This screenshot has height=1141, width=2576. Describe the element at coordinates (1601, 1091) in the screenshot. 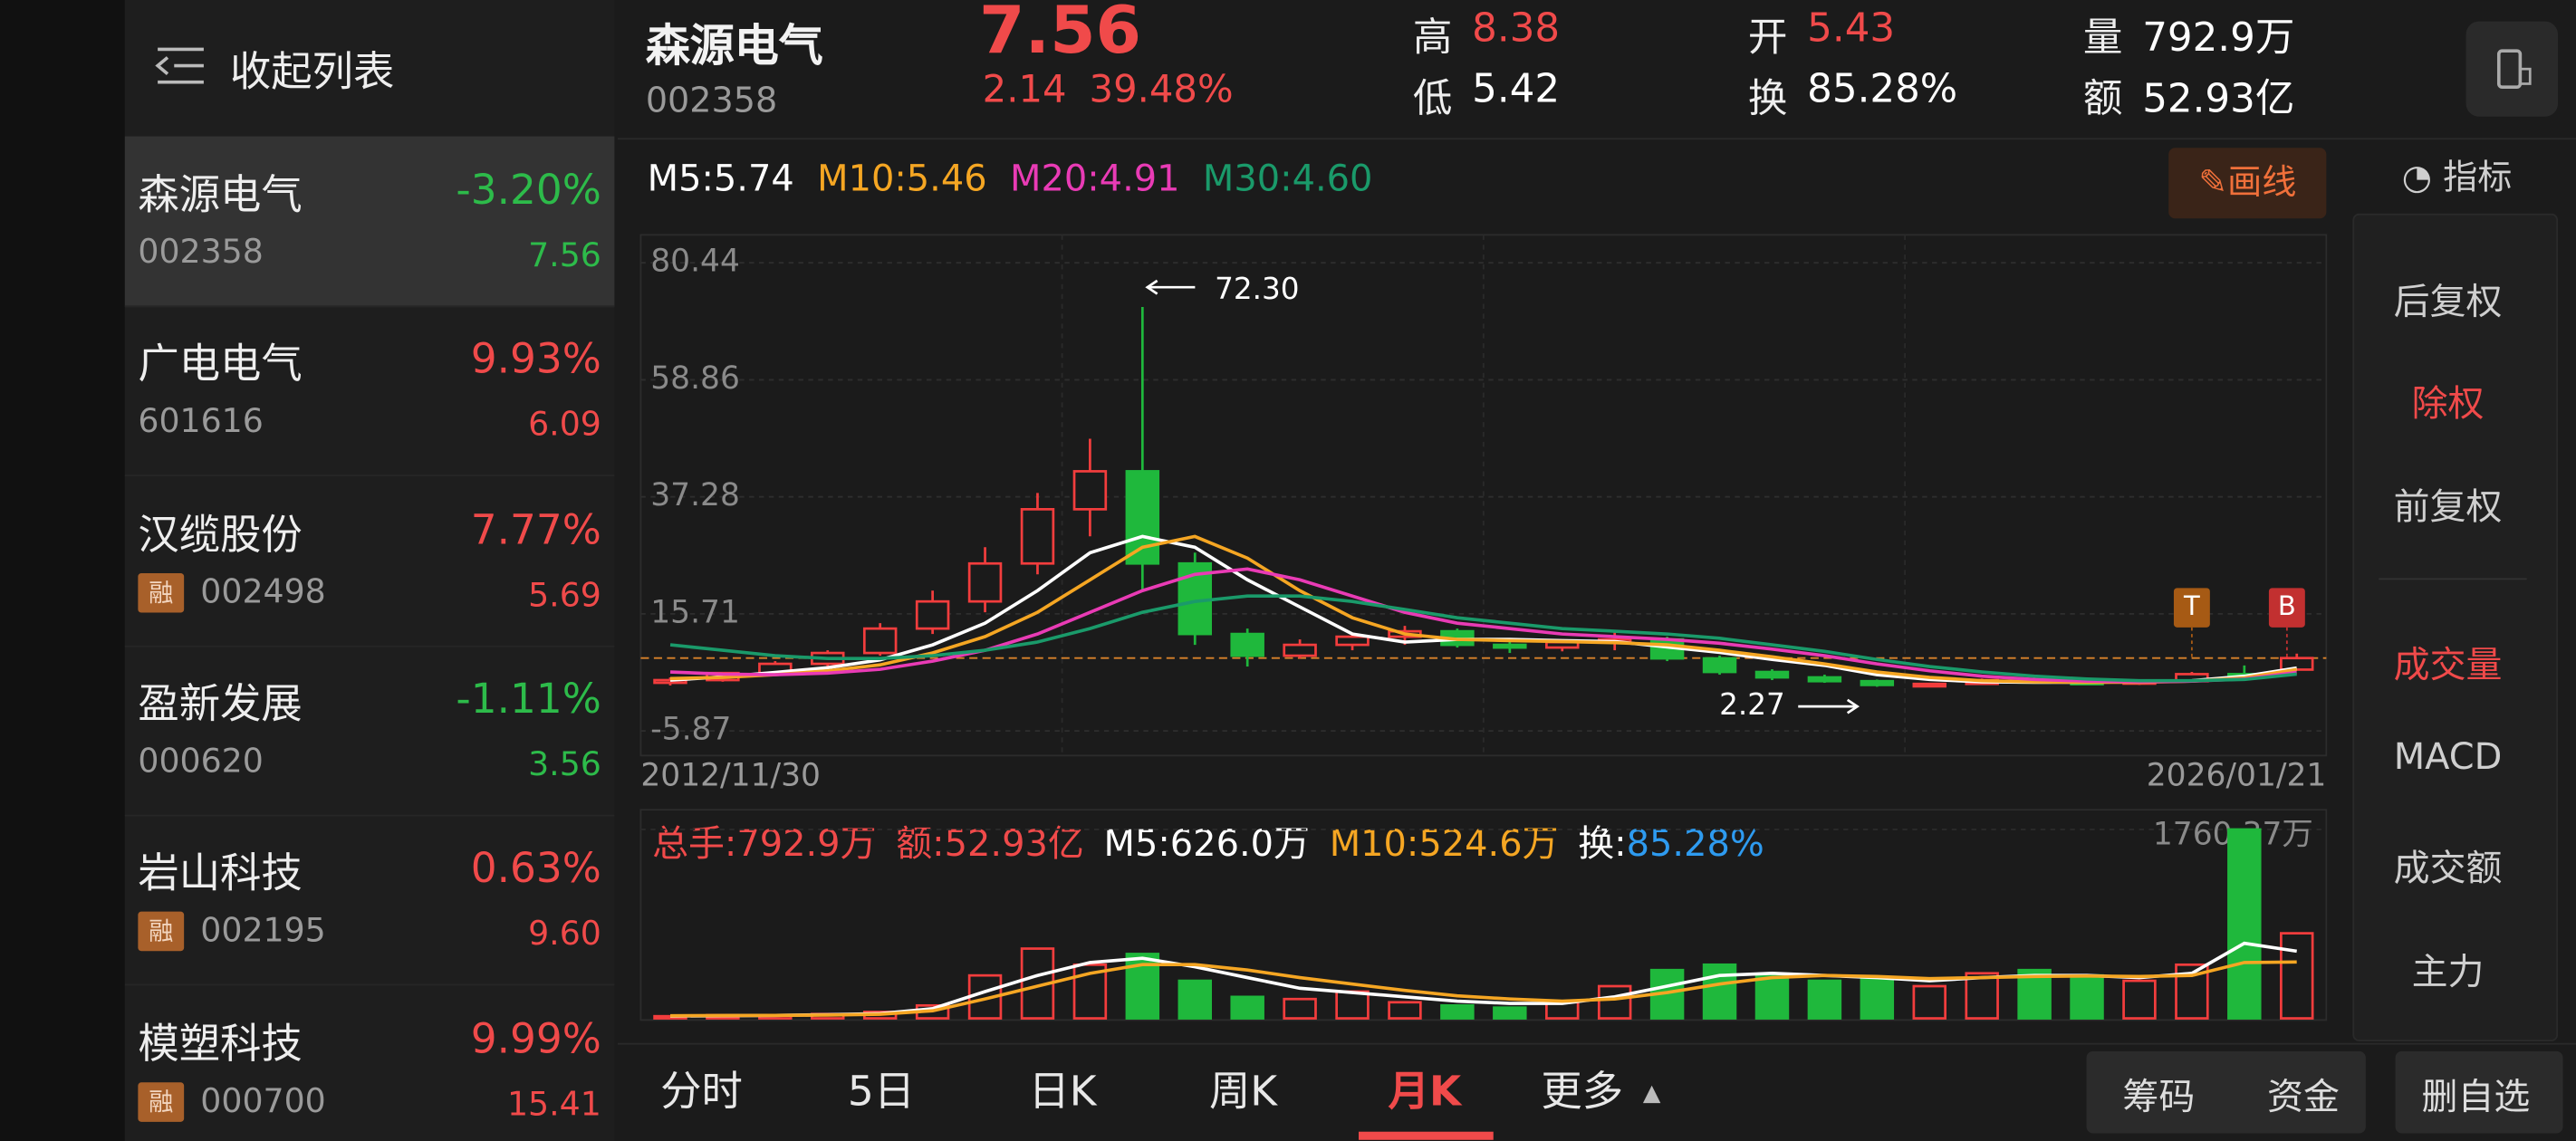

I see `period-tab: 更多 ▲` at that location.